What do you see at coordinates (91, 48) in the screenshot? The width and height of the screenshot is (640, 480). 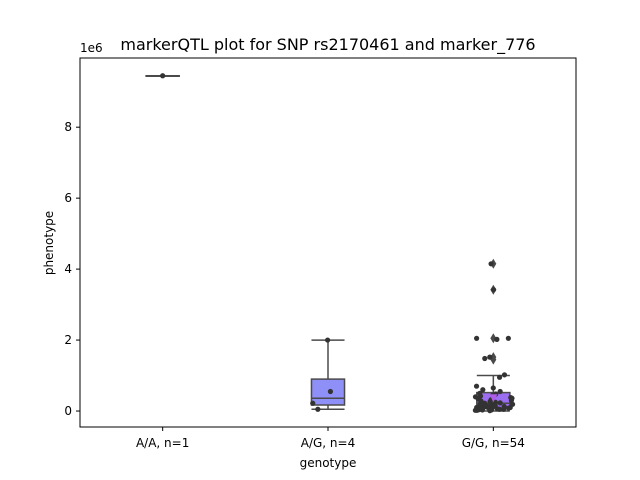 I see `y-multiplier-label: 1e6` at bounding box center [91, 48].